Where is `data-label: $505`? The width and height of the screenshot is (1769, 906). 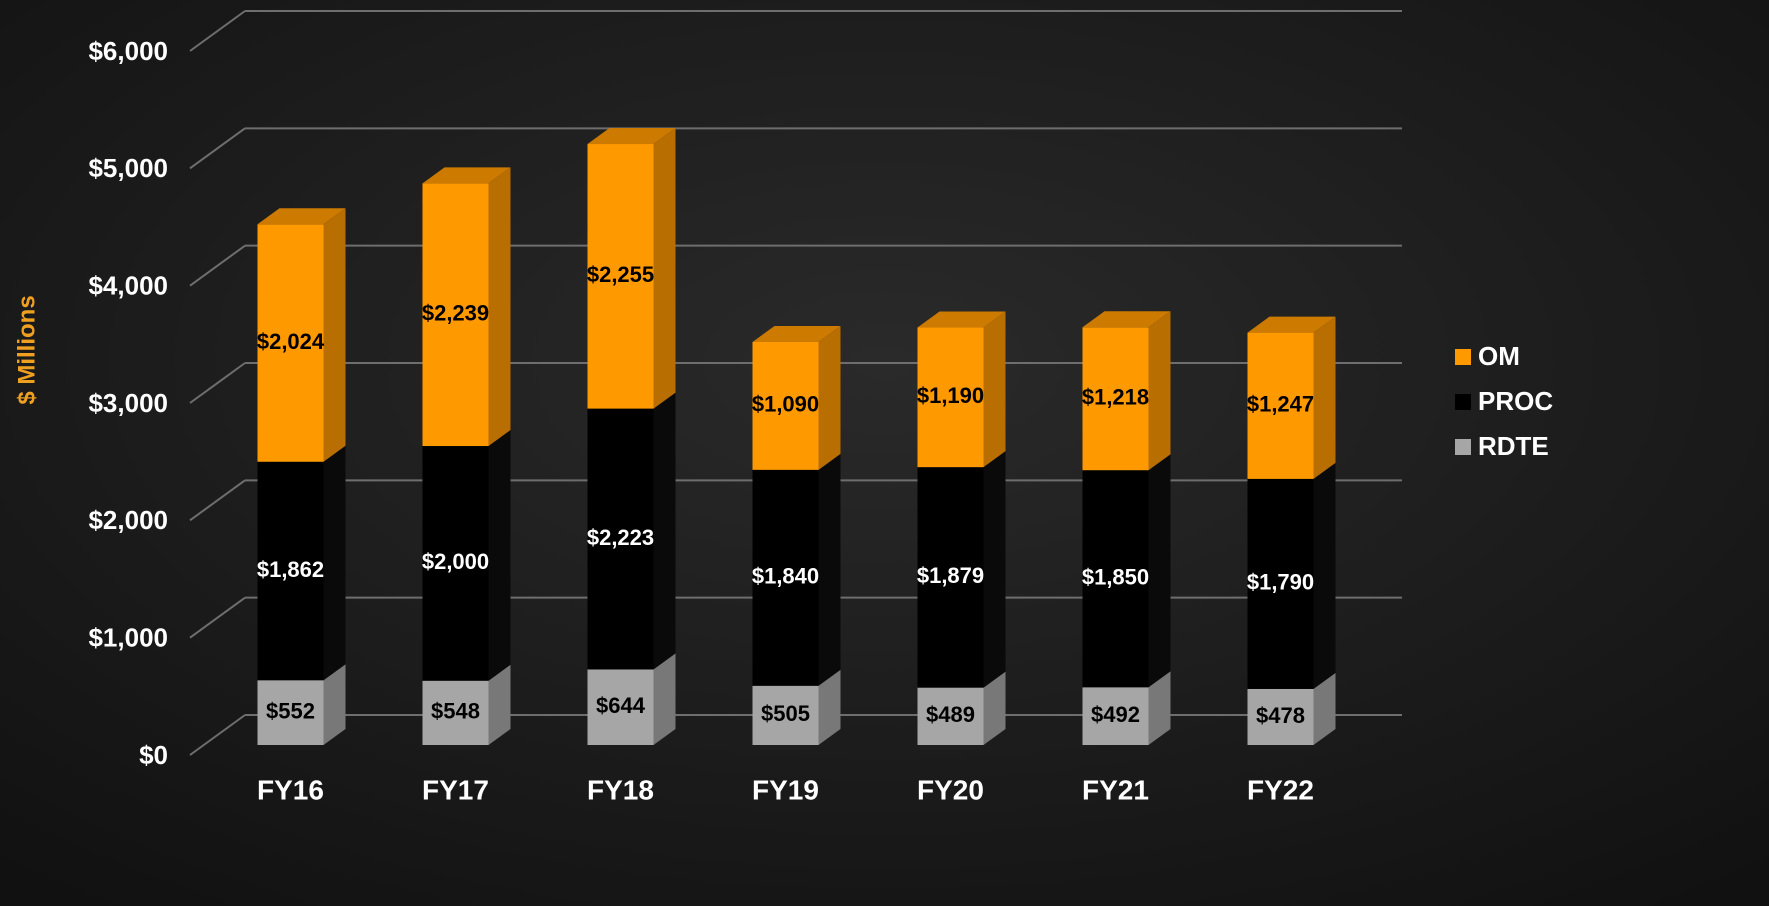
data-label: $505 is located at coordinates (785, 713).